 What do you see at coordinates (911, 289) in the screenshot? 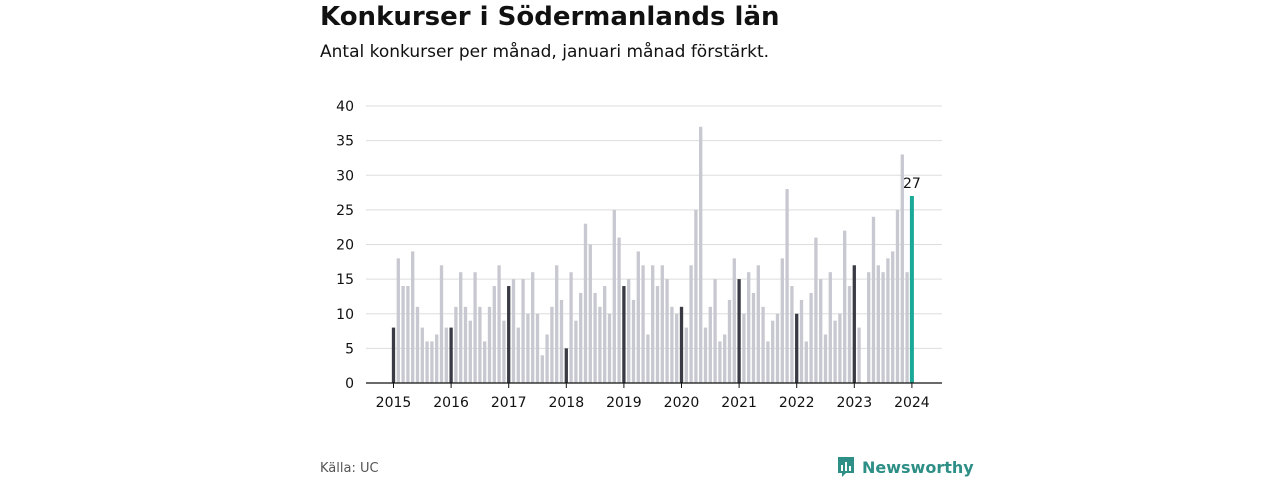
I see `bar-latest` at bounding box center [911, 289].